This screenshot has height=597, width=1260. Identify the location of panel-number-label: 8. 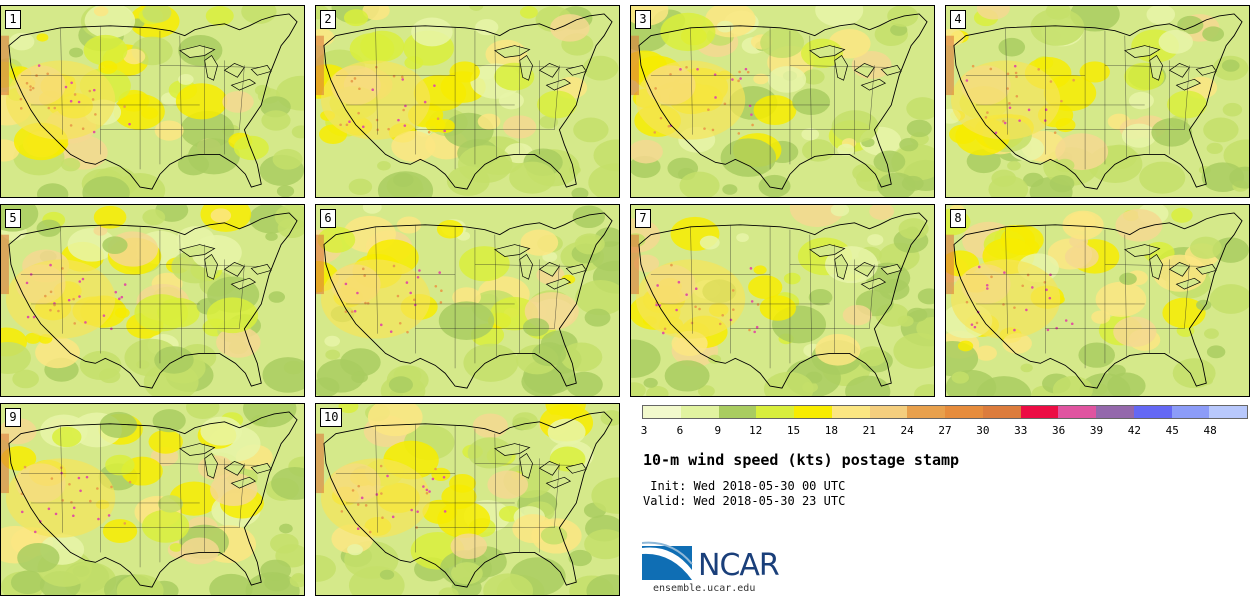
(958, 218).